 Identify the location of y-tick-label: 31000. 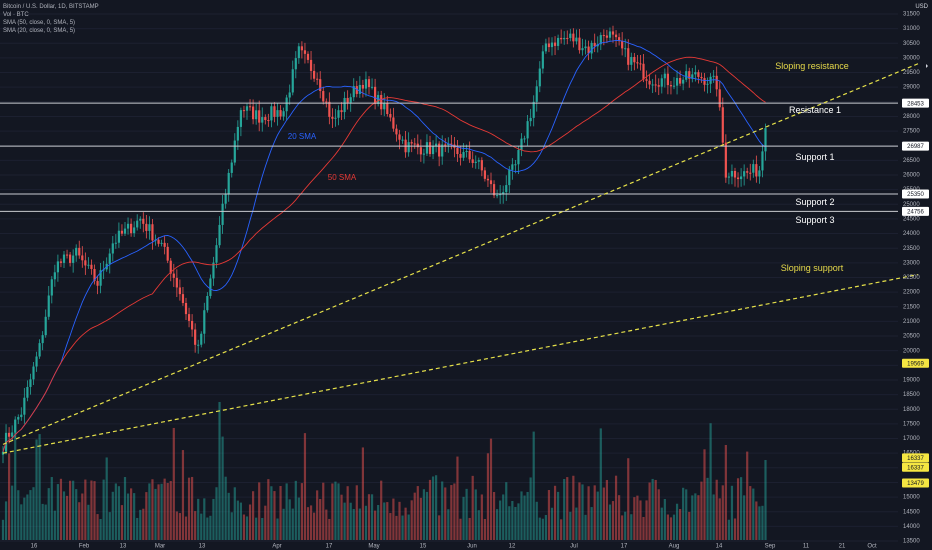
(911, 29).